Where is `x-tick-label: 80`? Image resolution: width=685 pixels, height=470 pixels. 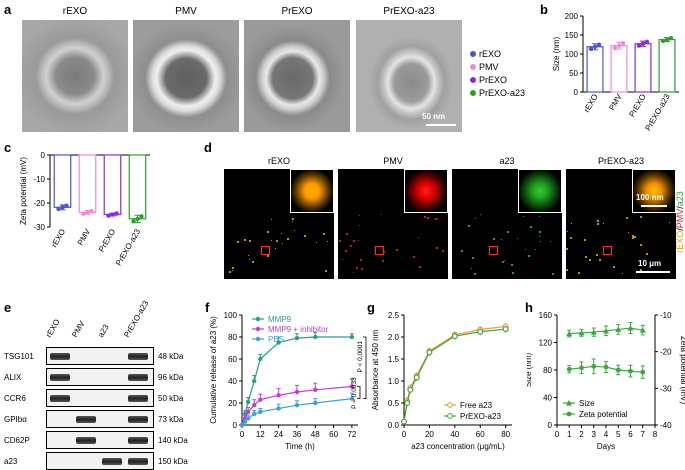
x-tick-label: 80 is located at coordinates (505, 434).